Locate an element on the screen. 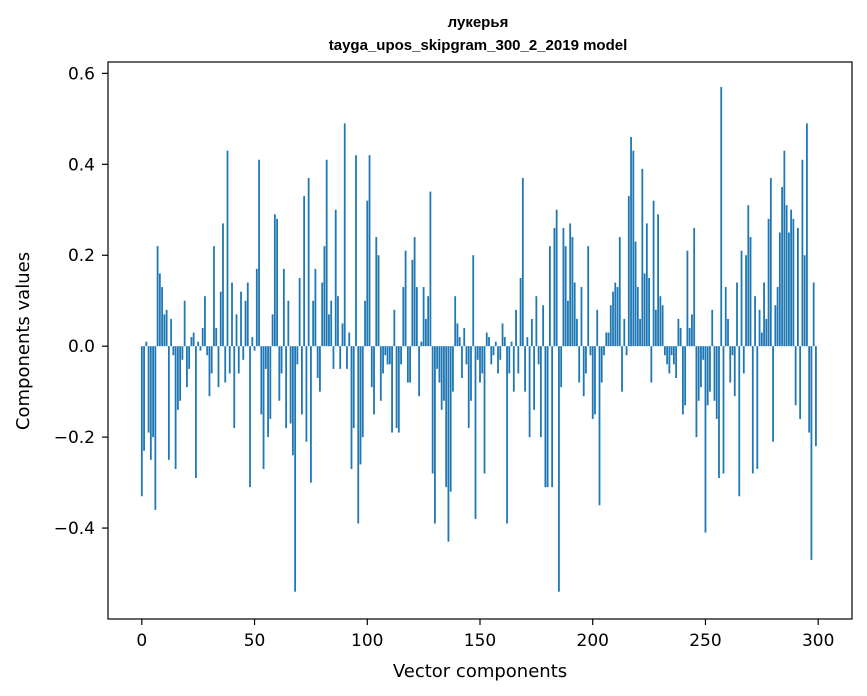  y-tick-label: −0.4 is located at coordinates (74, 529).